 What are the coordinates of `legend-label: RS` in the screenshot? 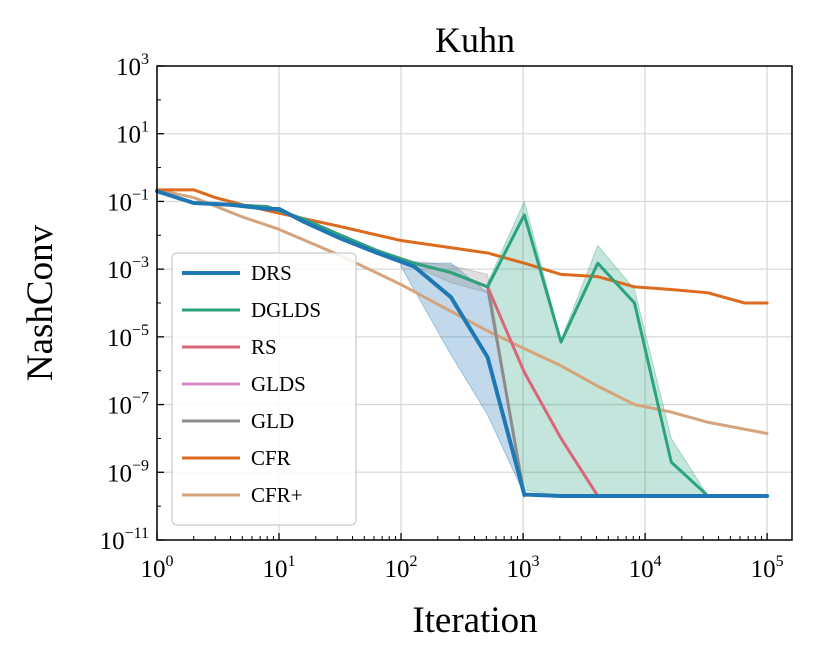 It's located at (264, 347).